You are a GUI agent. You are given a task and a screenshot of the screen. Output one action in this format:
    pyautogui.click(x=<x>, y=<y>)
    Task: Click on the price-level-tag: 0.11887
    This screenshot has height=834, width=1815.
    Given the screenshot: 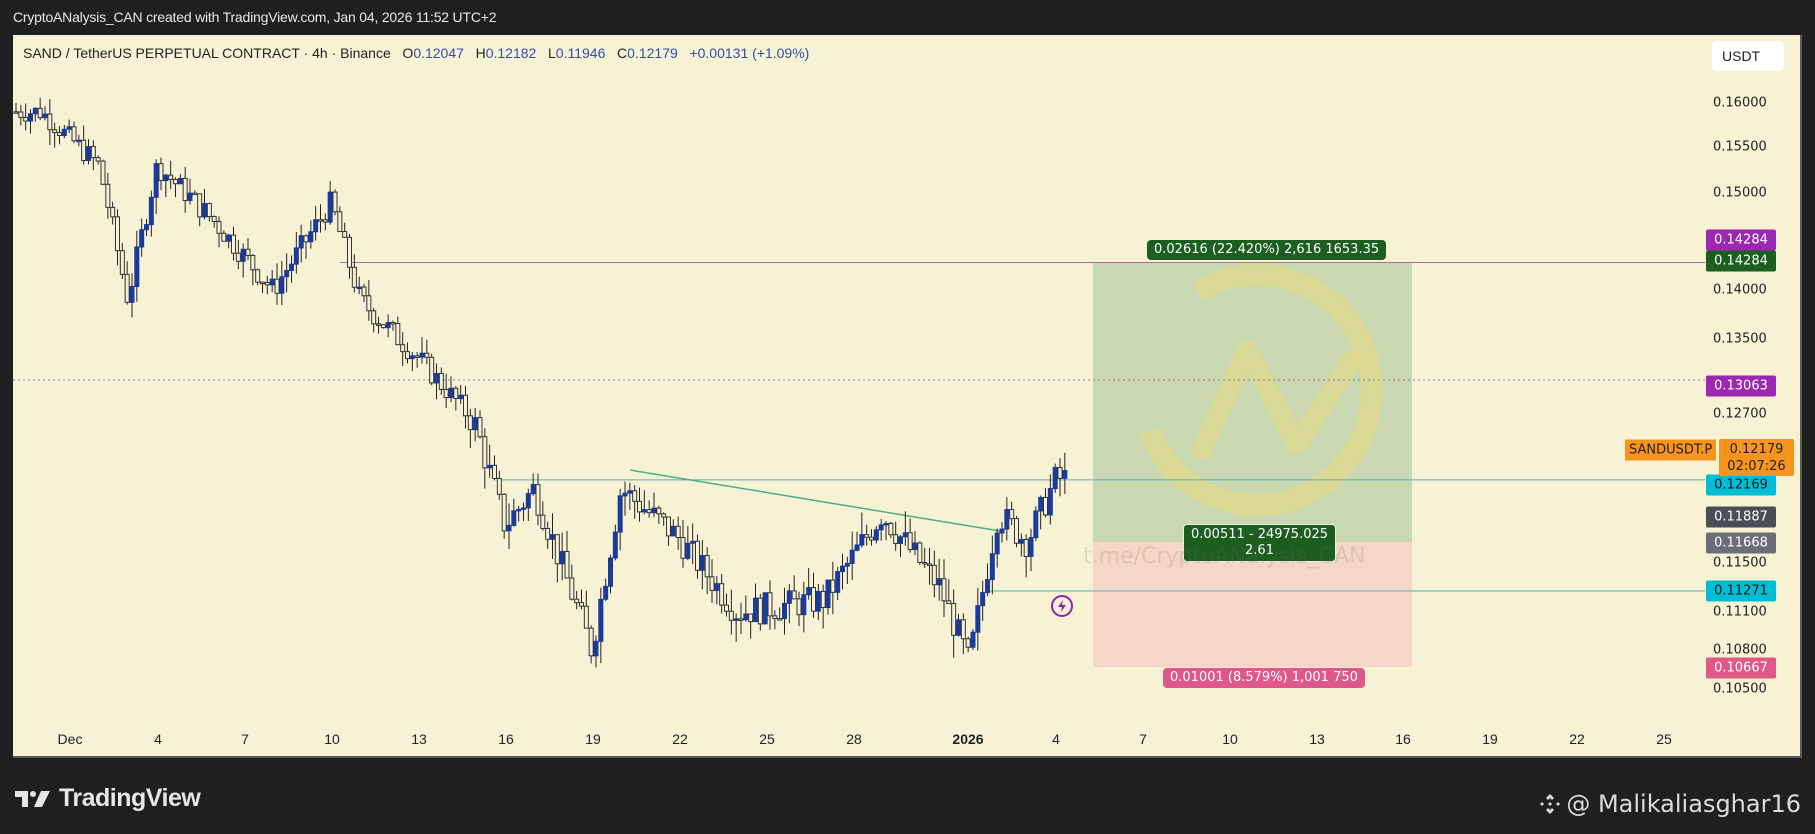 What is the action you would take?
    pyautogui.click(x=1741, y=517)
    